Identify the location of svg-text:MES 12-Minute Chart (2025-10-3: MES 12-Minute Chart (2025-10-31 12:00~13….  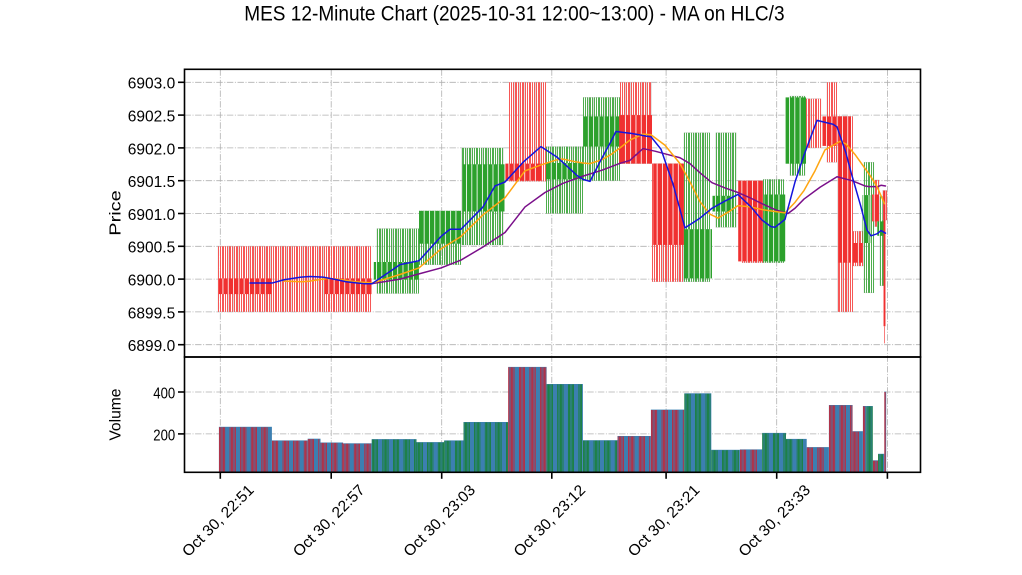
(514, 14).